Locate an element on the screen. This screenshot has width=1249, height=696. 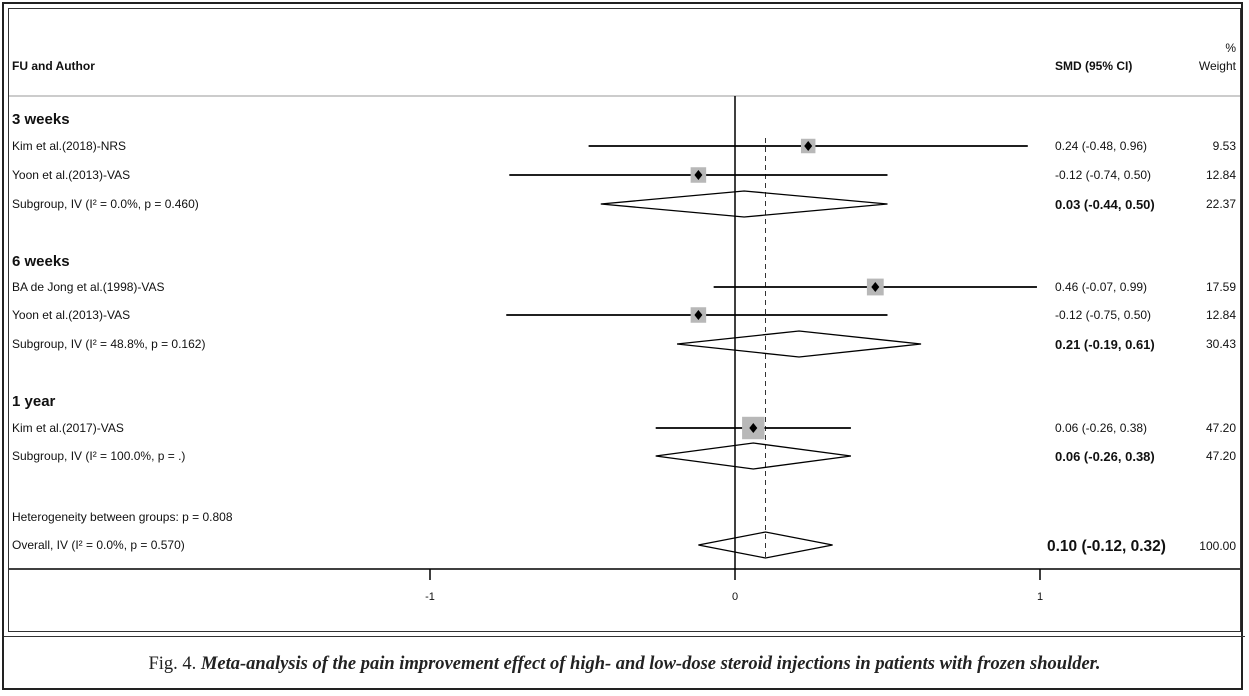
subgroup-ci-text: 0.06 (-0.26, 0.38) is located at coordinates (1105, 456).